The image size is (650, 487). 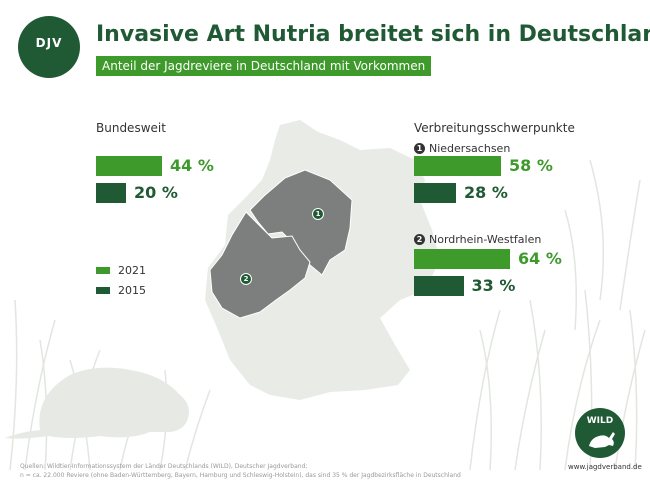 What do you see at coordinates (457, 166) in the screenshot?
I see `bar-niedersachsen-2021` at bounding box center [457, 166].